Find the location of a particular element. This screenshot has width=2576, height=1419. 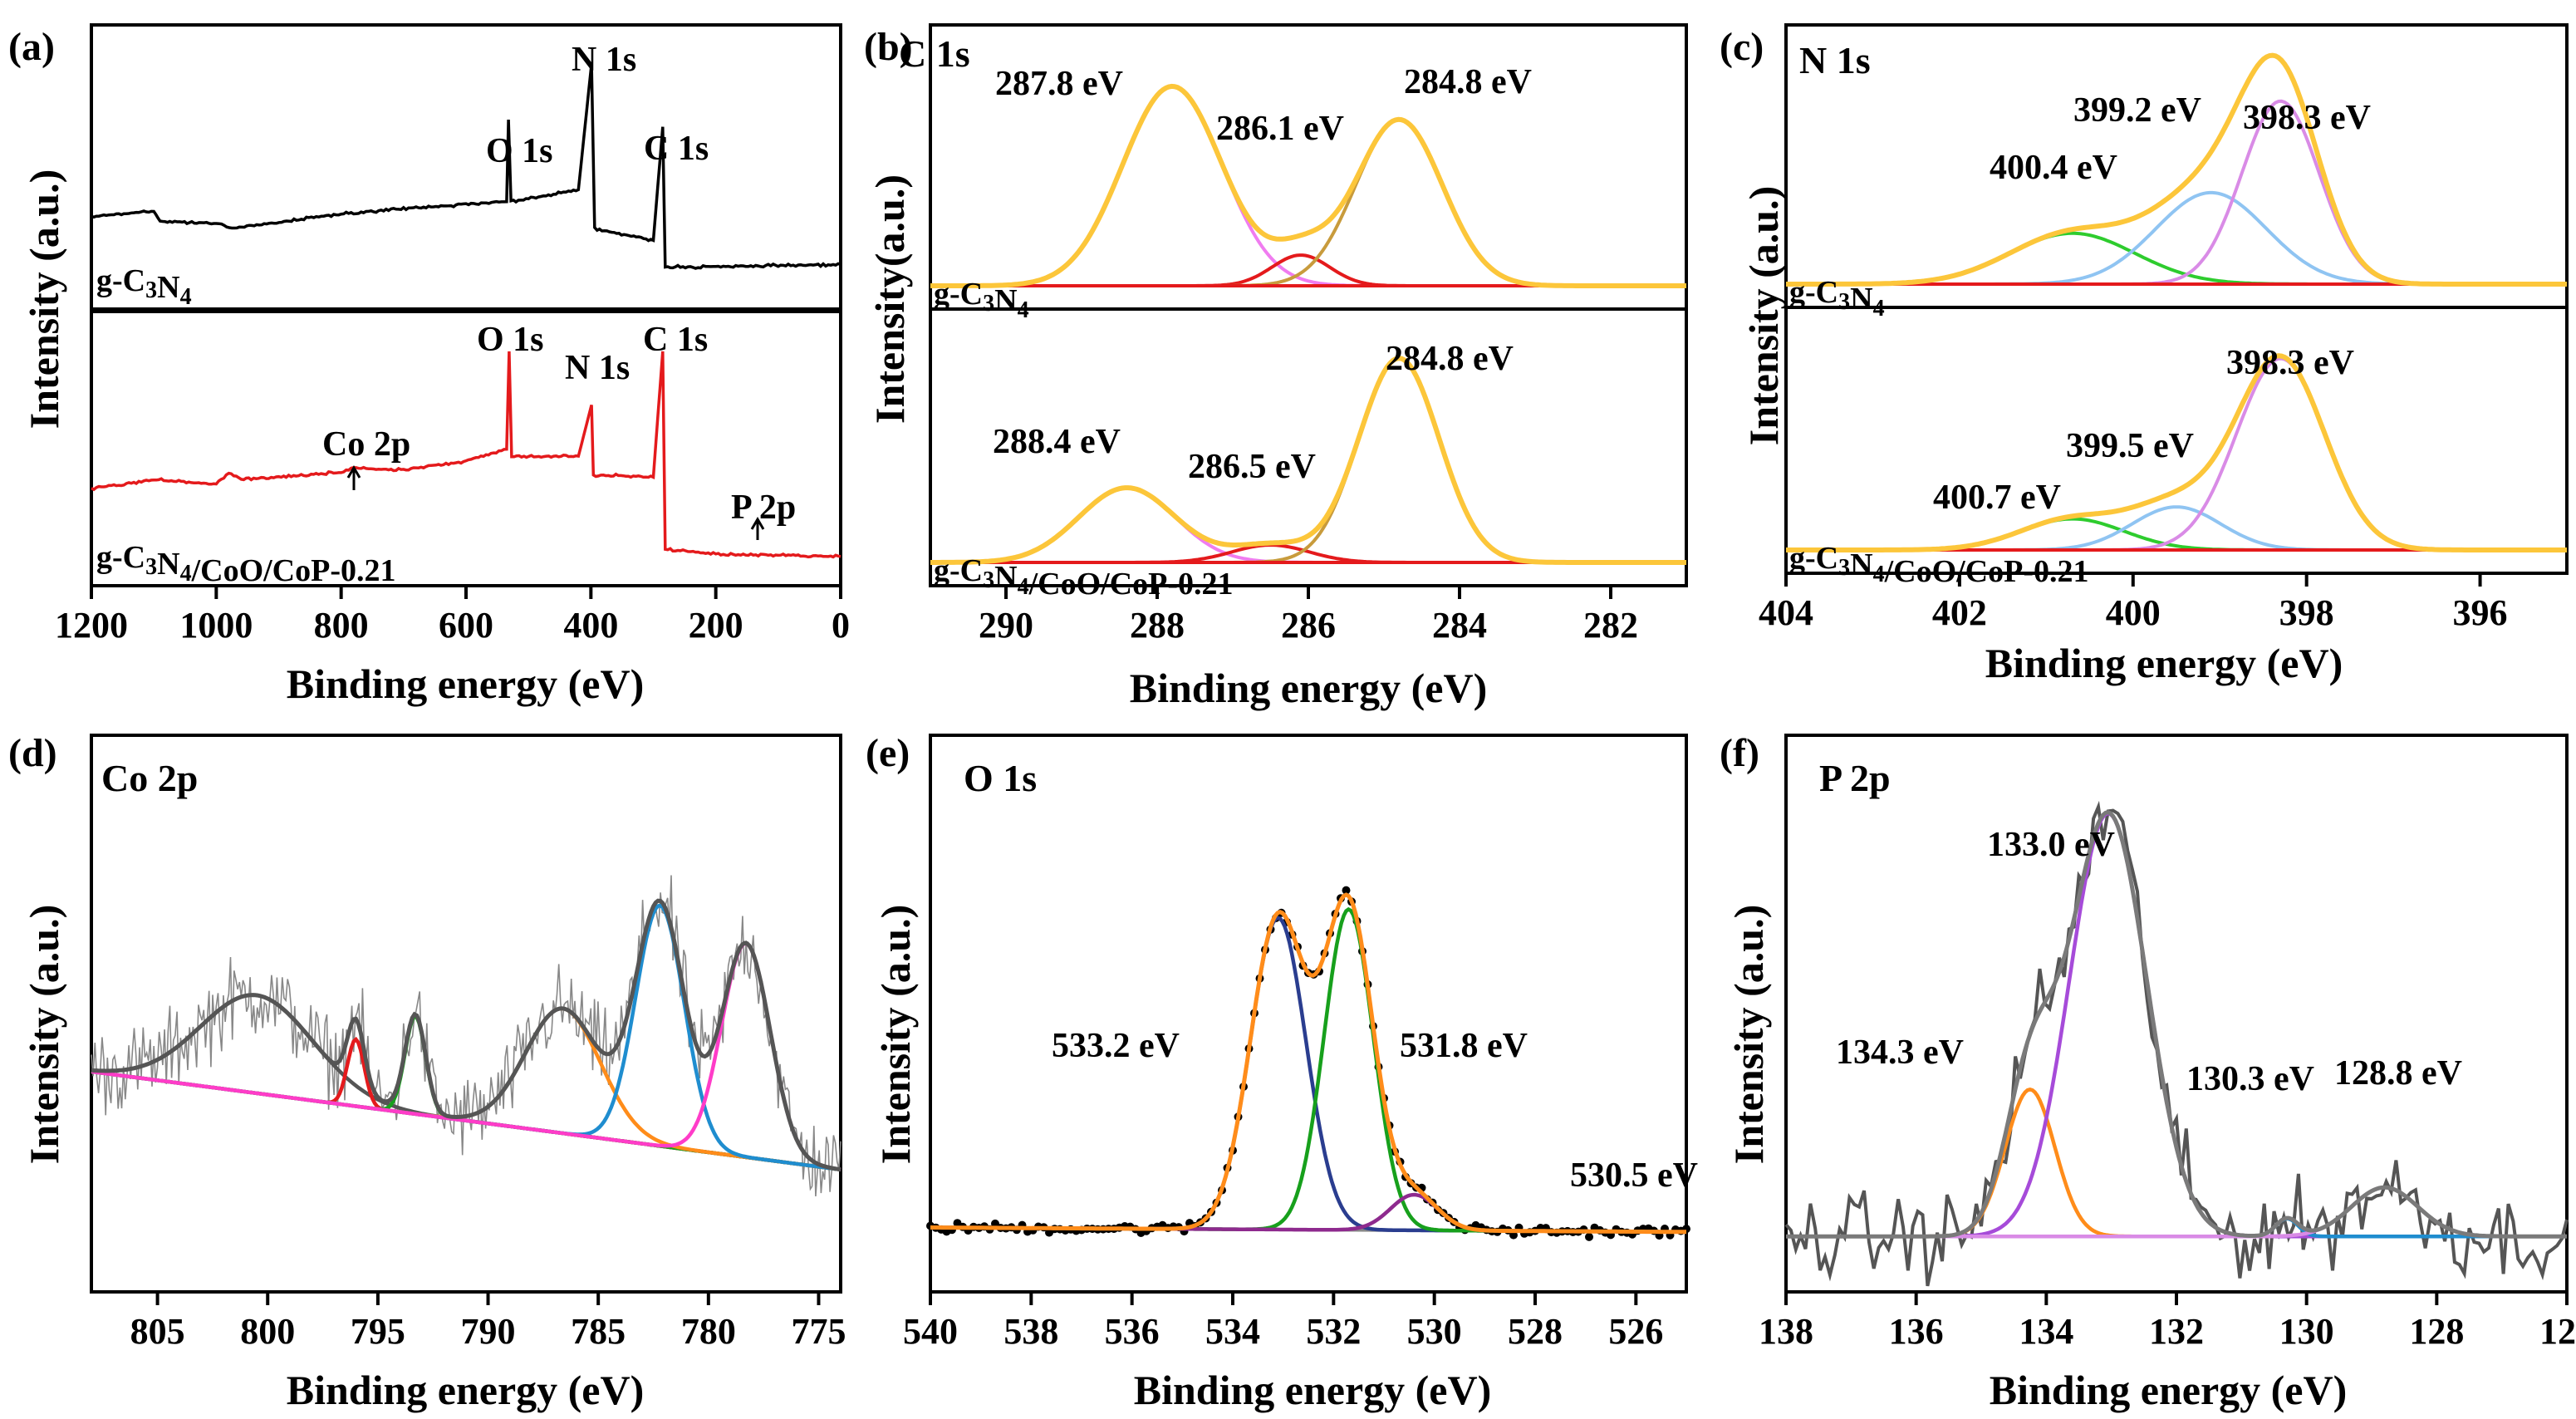

panel-b-xtick-label: 286 is located at coordinates (1308, 625).